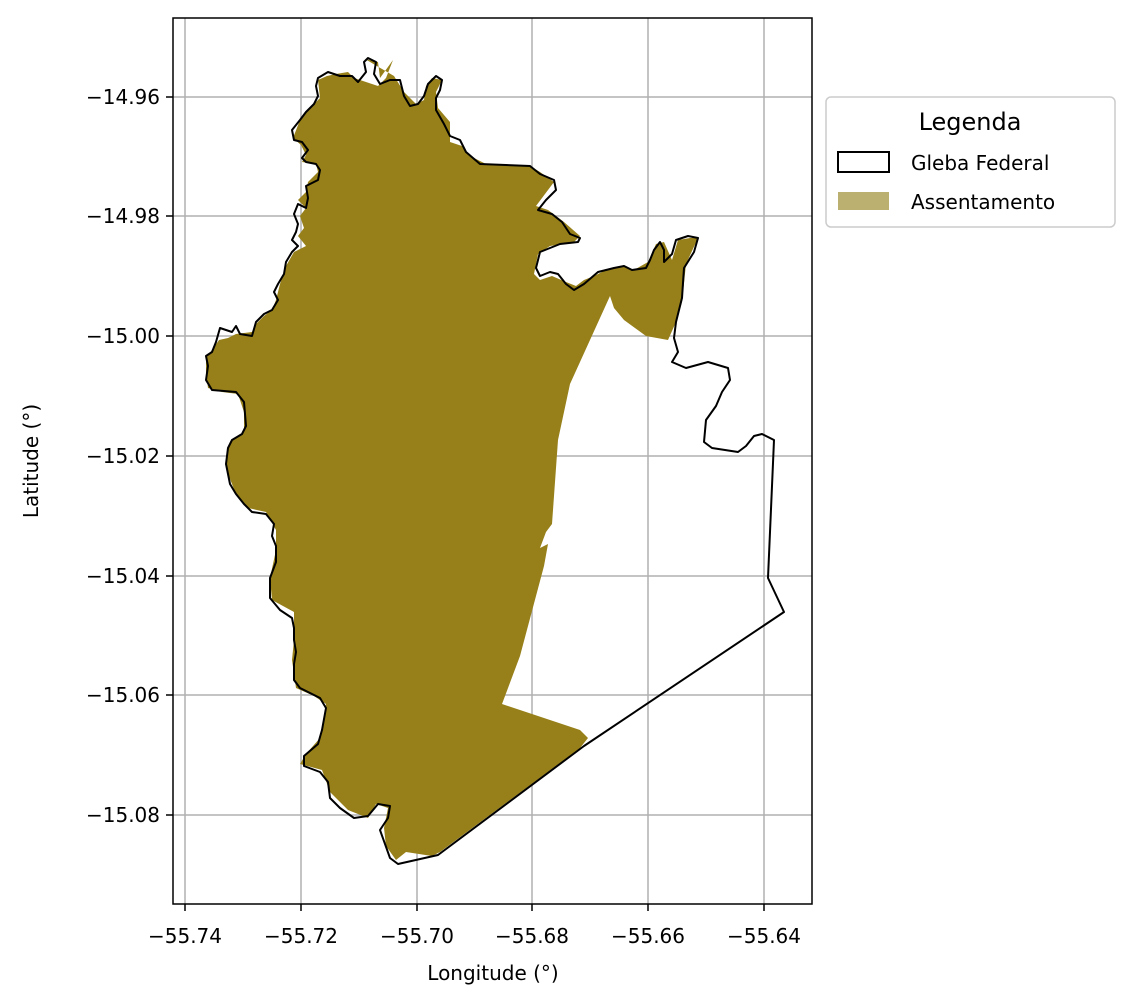  What do you see at coordinates (492, 973) in the screenshot?
I see `x-axis-label: Longitude (°)` at bounding box center [492, 973].